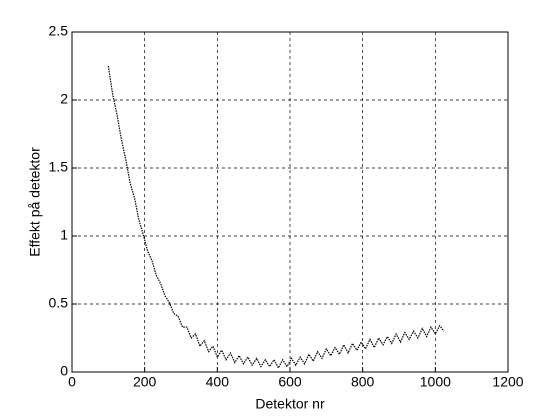  Describe the element at coordinates (218, 382) in the screenshot. I see `x-tick-label: 400` at that location.